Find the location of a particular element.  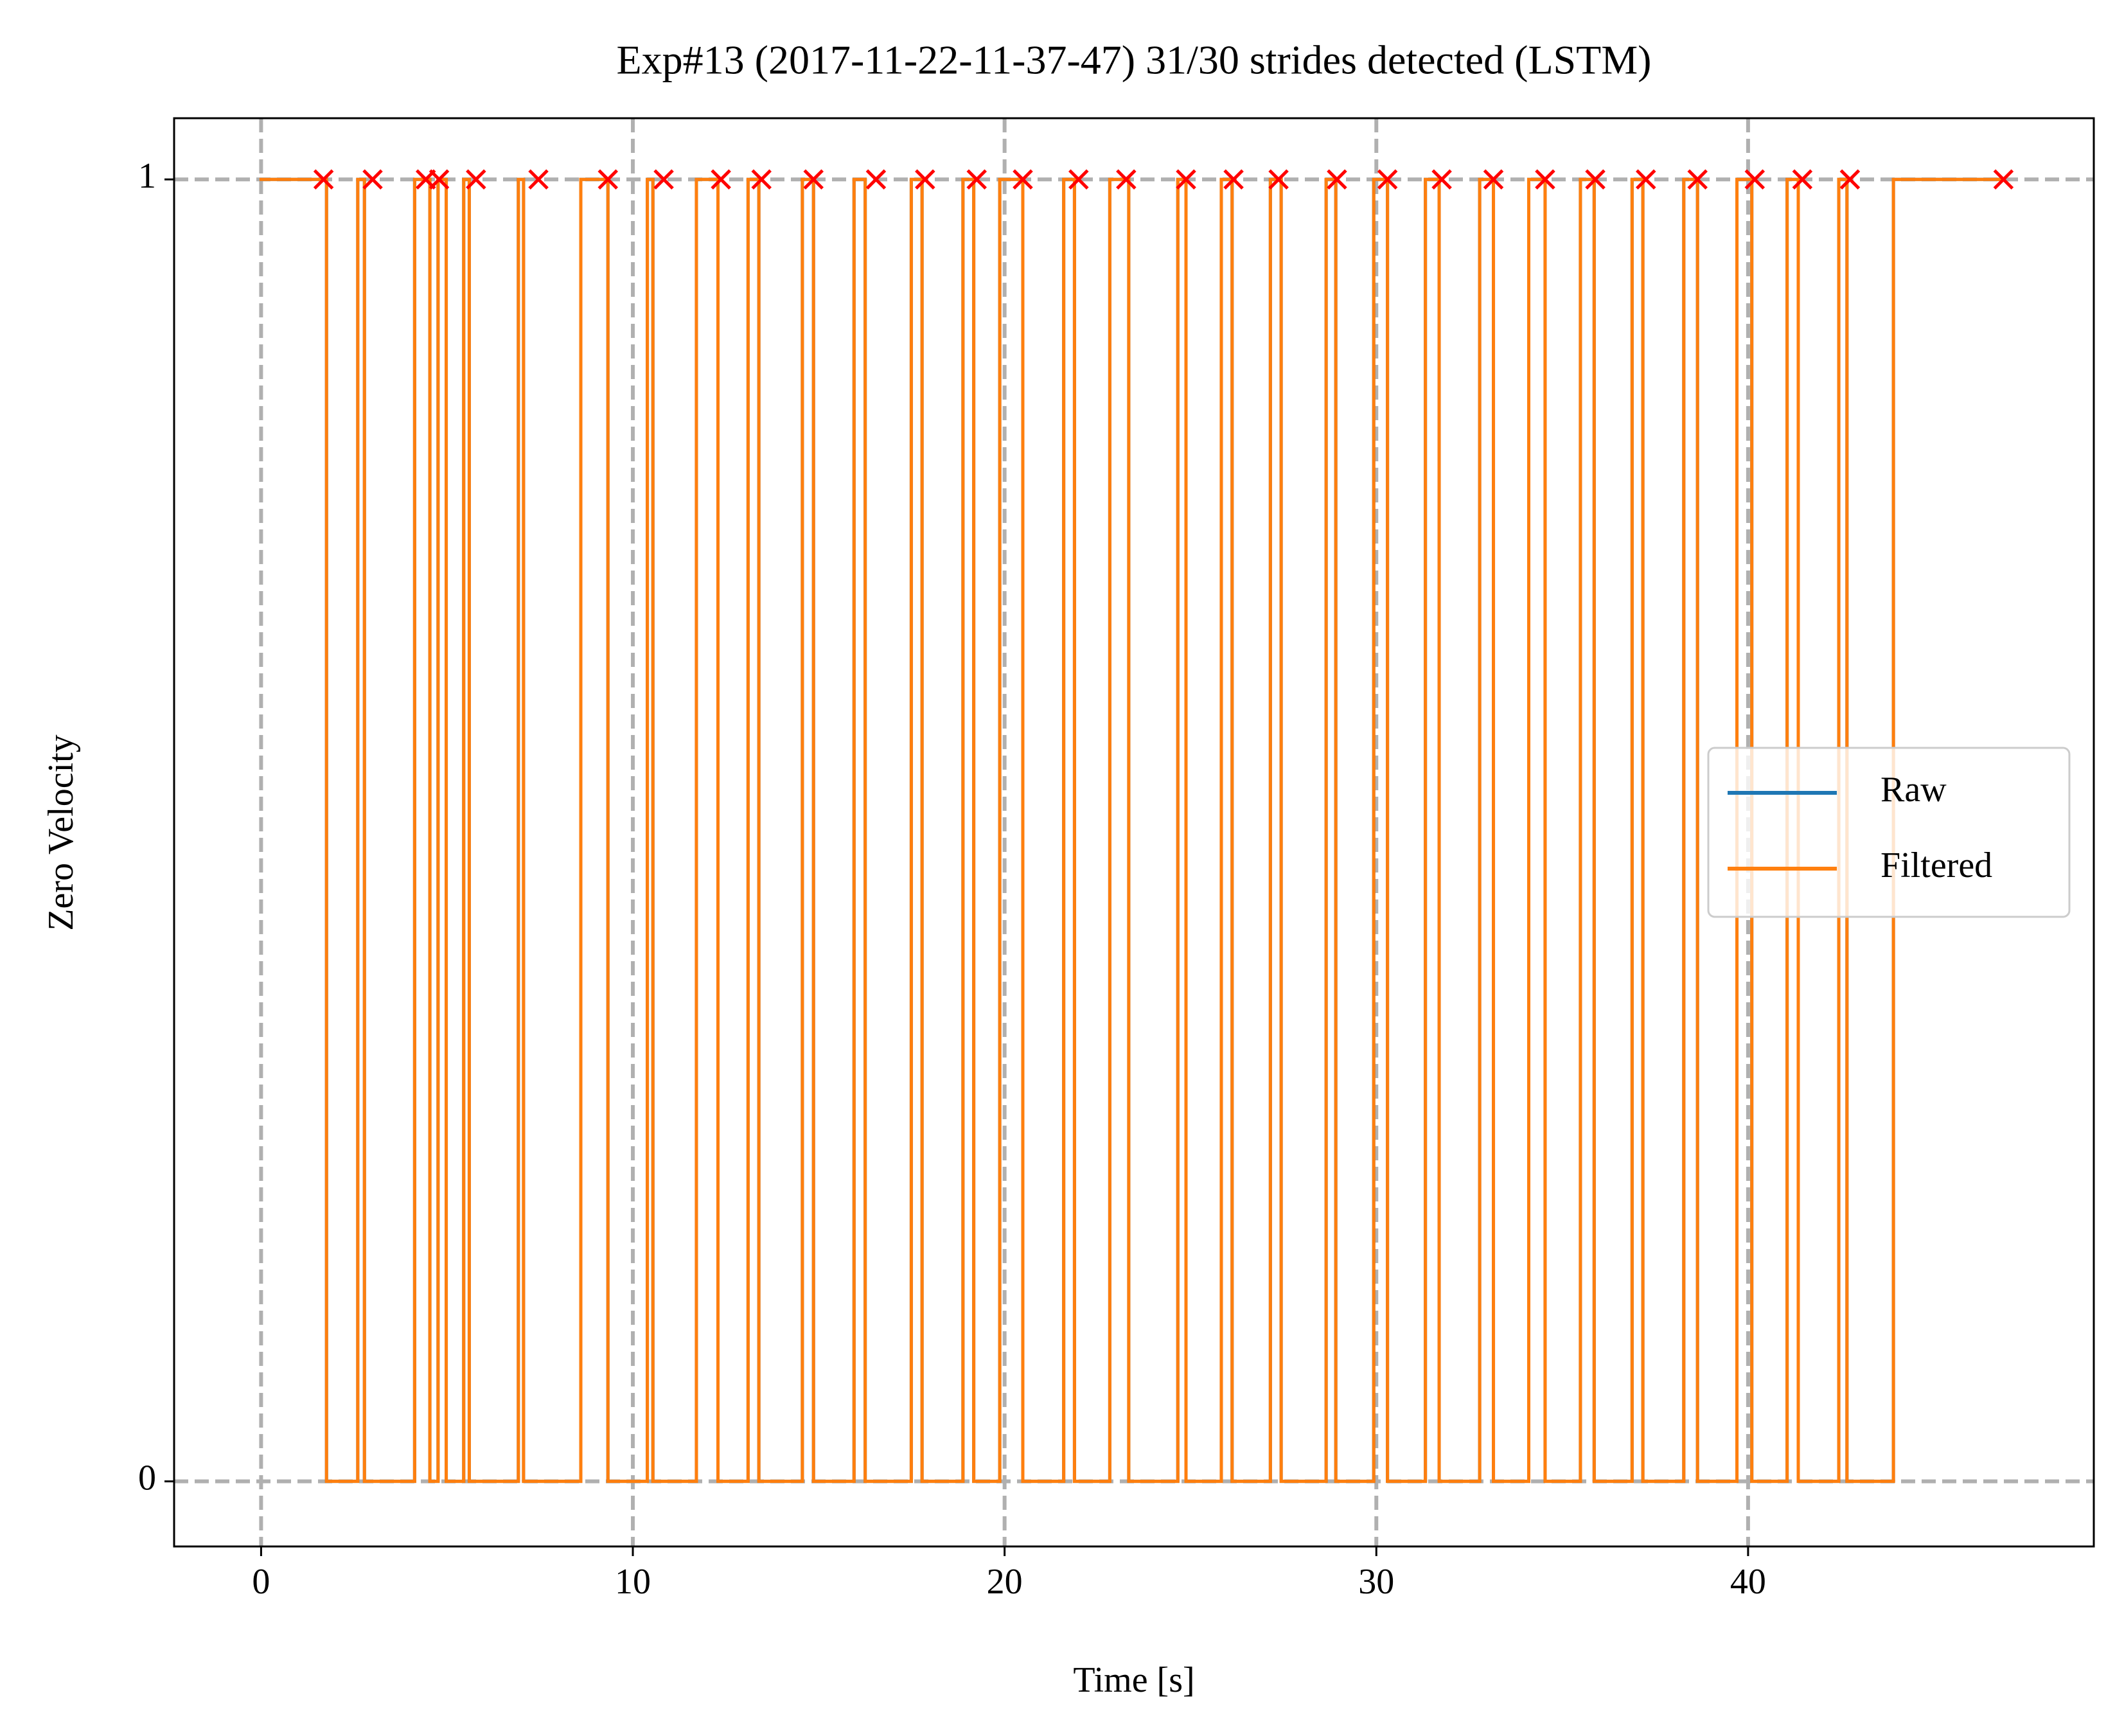

x-tick-label: 0 is located at coordinates (261, 1582).